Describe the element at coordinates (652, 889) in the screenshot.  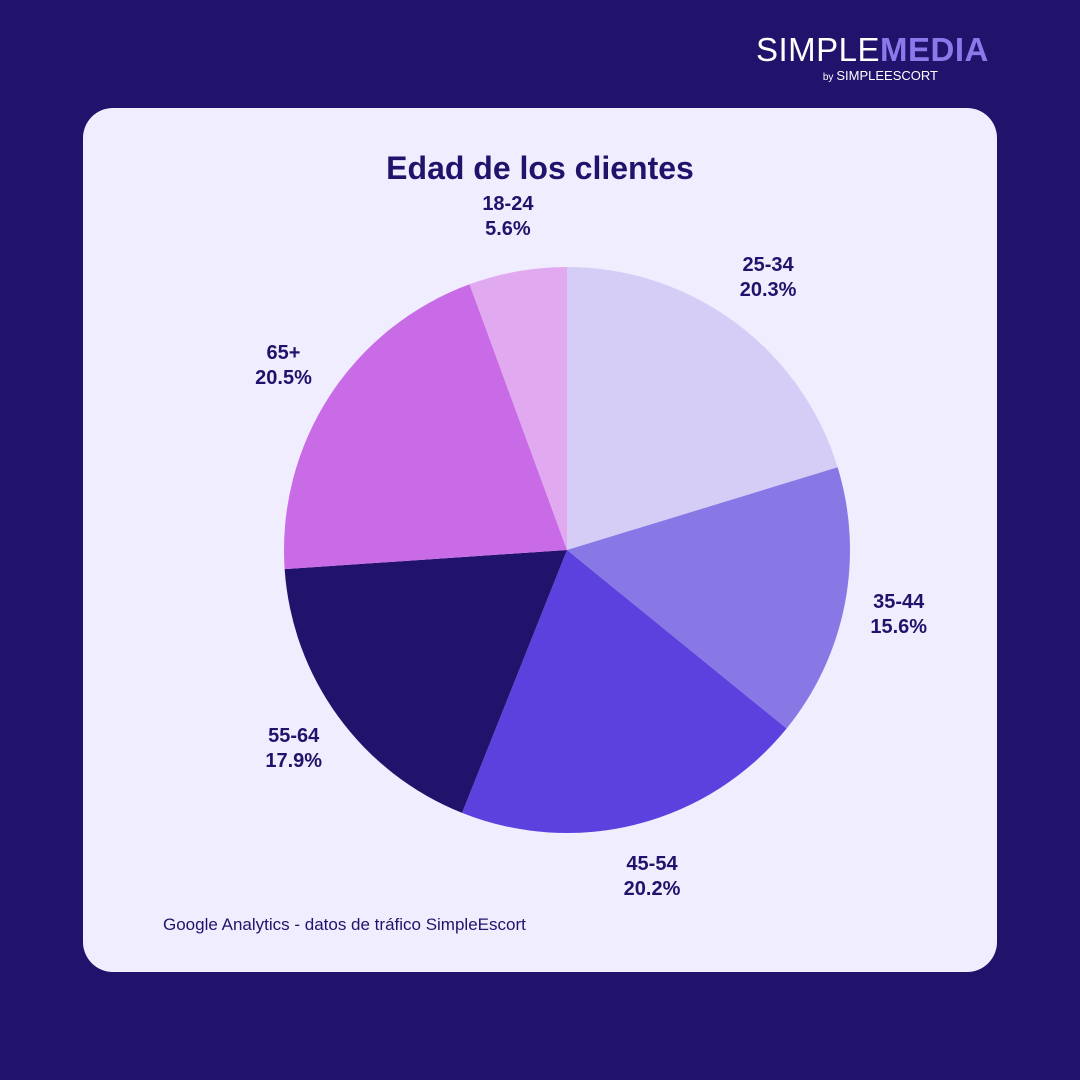
I see `slice-value: 20.2%` at that location.